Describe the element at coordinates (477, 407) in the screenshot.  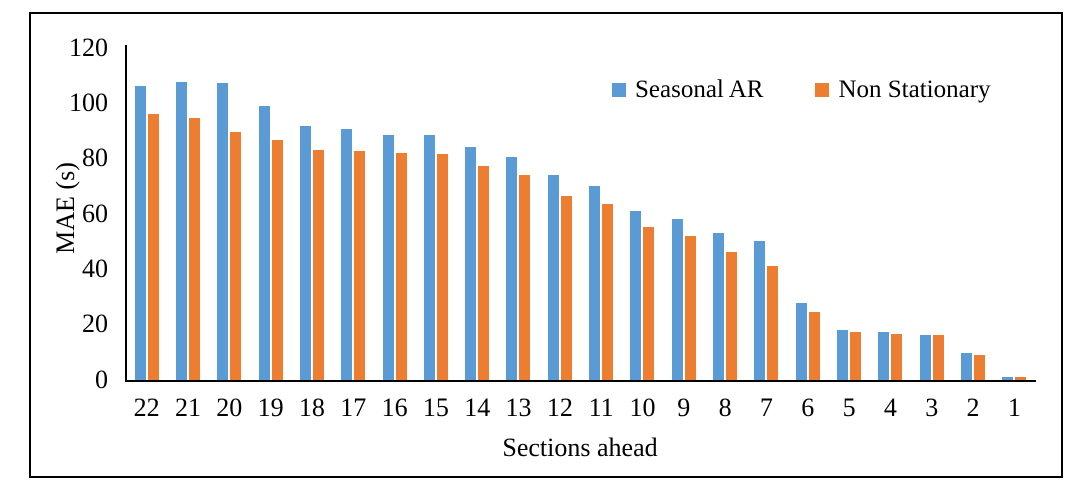
I see `x-tick-label-14: 14` at that location.